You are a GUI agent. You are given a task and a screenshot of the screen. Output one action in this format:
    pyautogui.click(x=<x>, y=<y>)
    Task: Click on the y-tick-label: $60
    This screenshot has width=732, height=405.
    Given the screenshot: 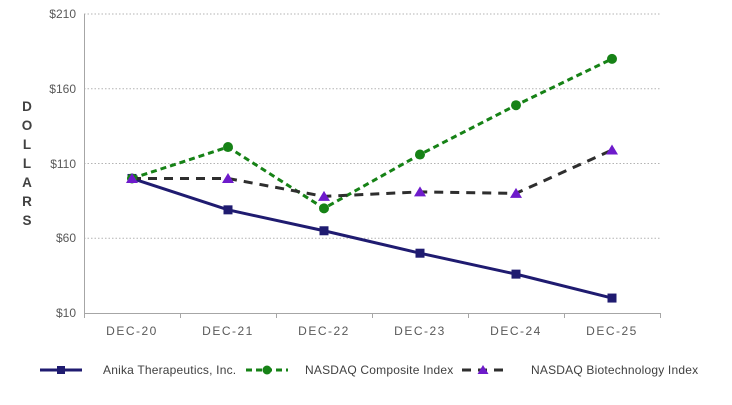 What is the action you would take?
    pyautogui.click(x=65, y=238)
    